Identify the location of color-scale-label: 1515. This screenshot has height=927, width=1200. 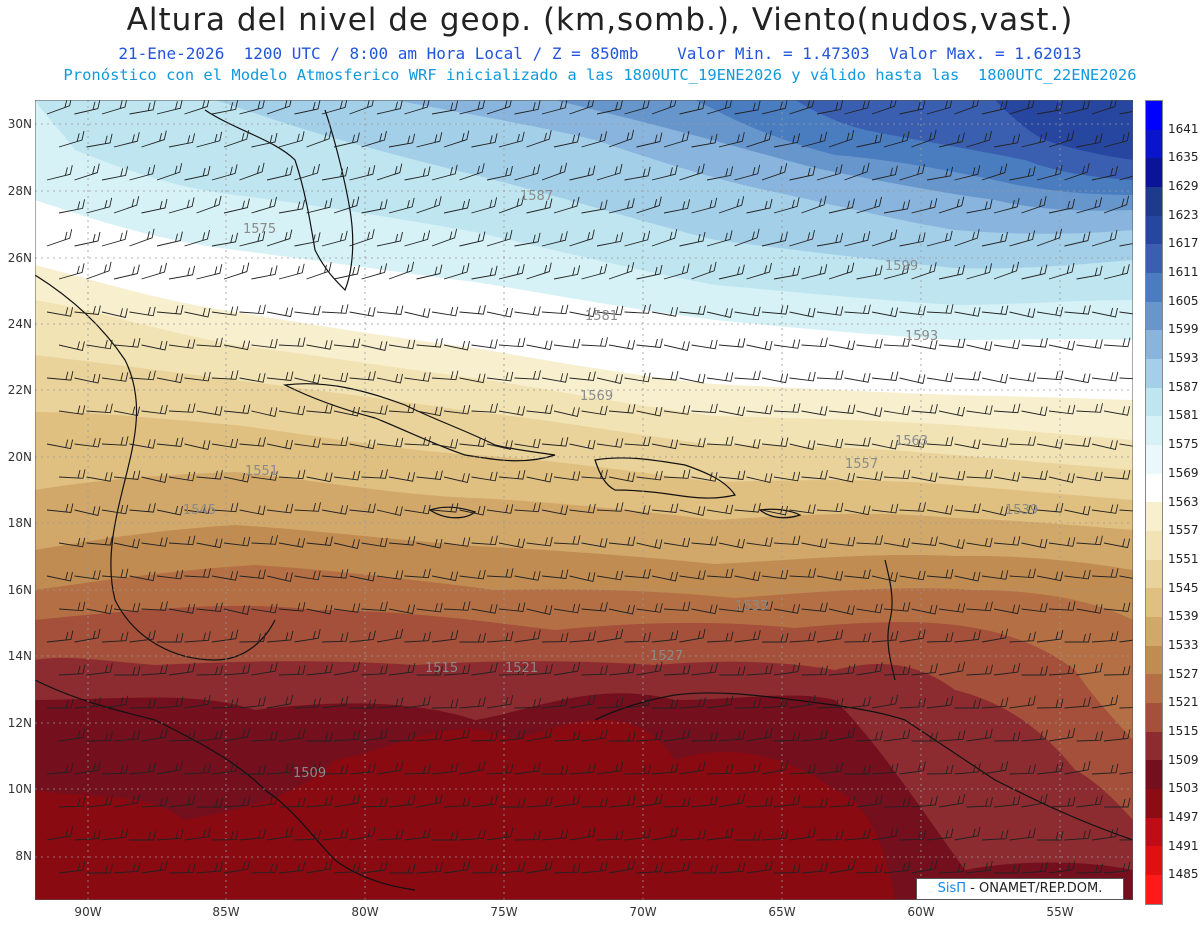
(1183, 730).